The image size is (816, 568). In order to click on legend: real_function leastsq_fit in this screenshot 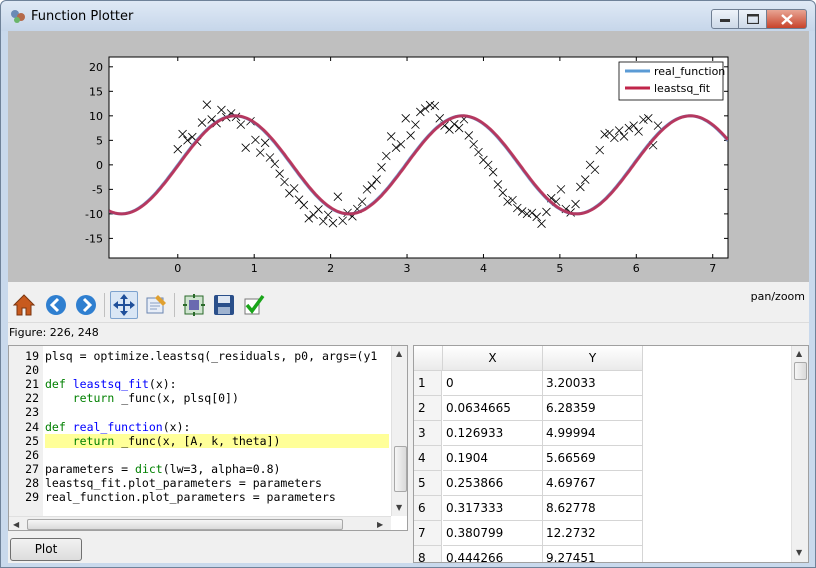, I will do `click(671, 81)`.